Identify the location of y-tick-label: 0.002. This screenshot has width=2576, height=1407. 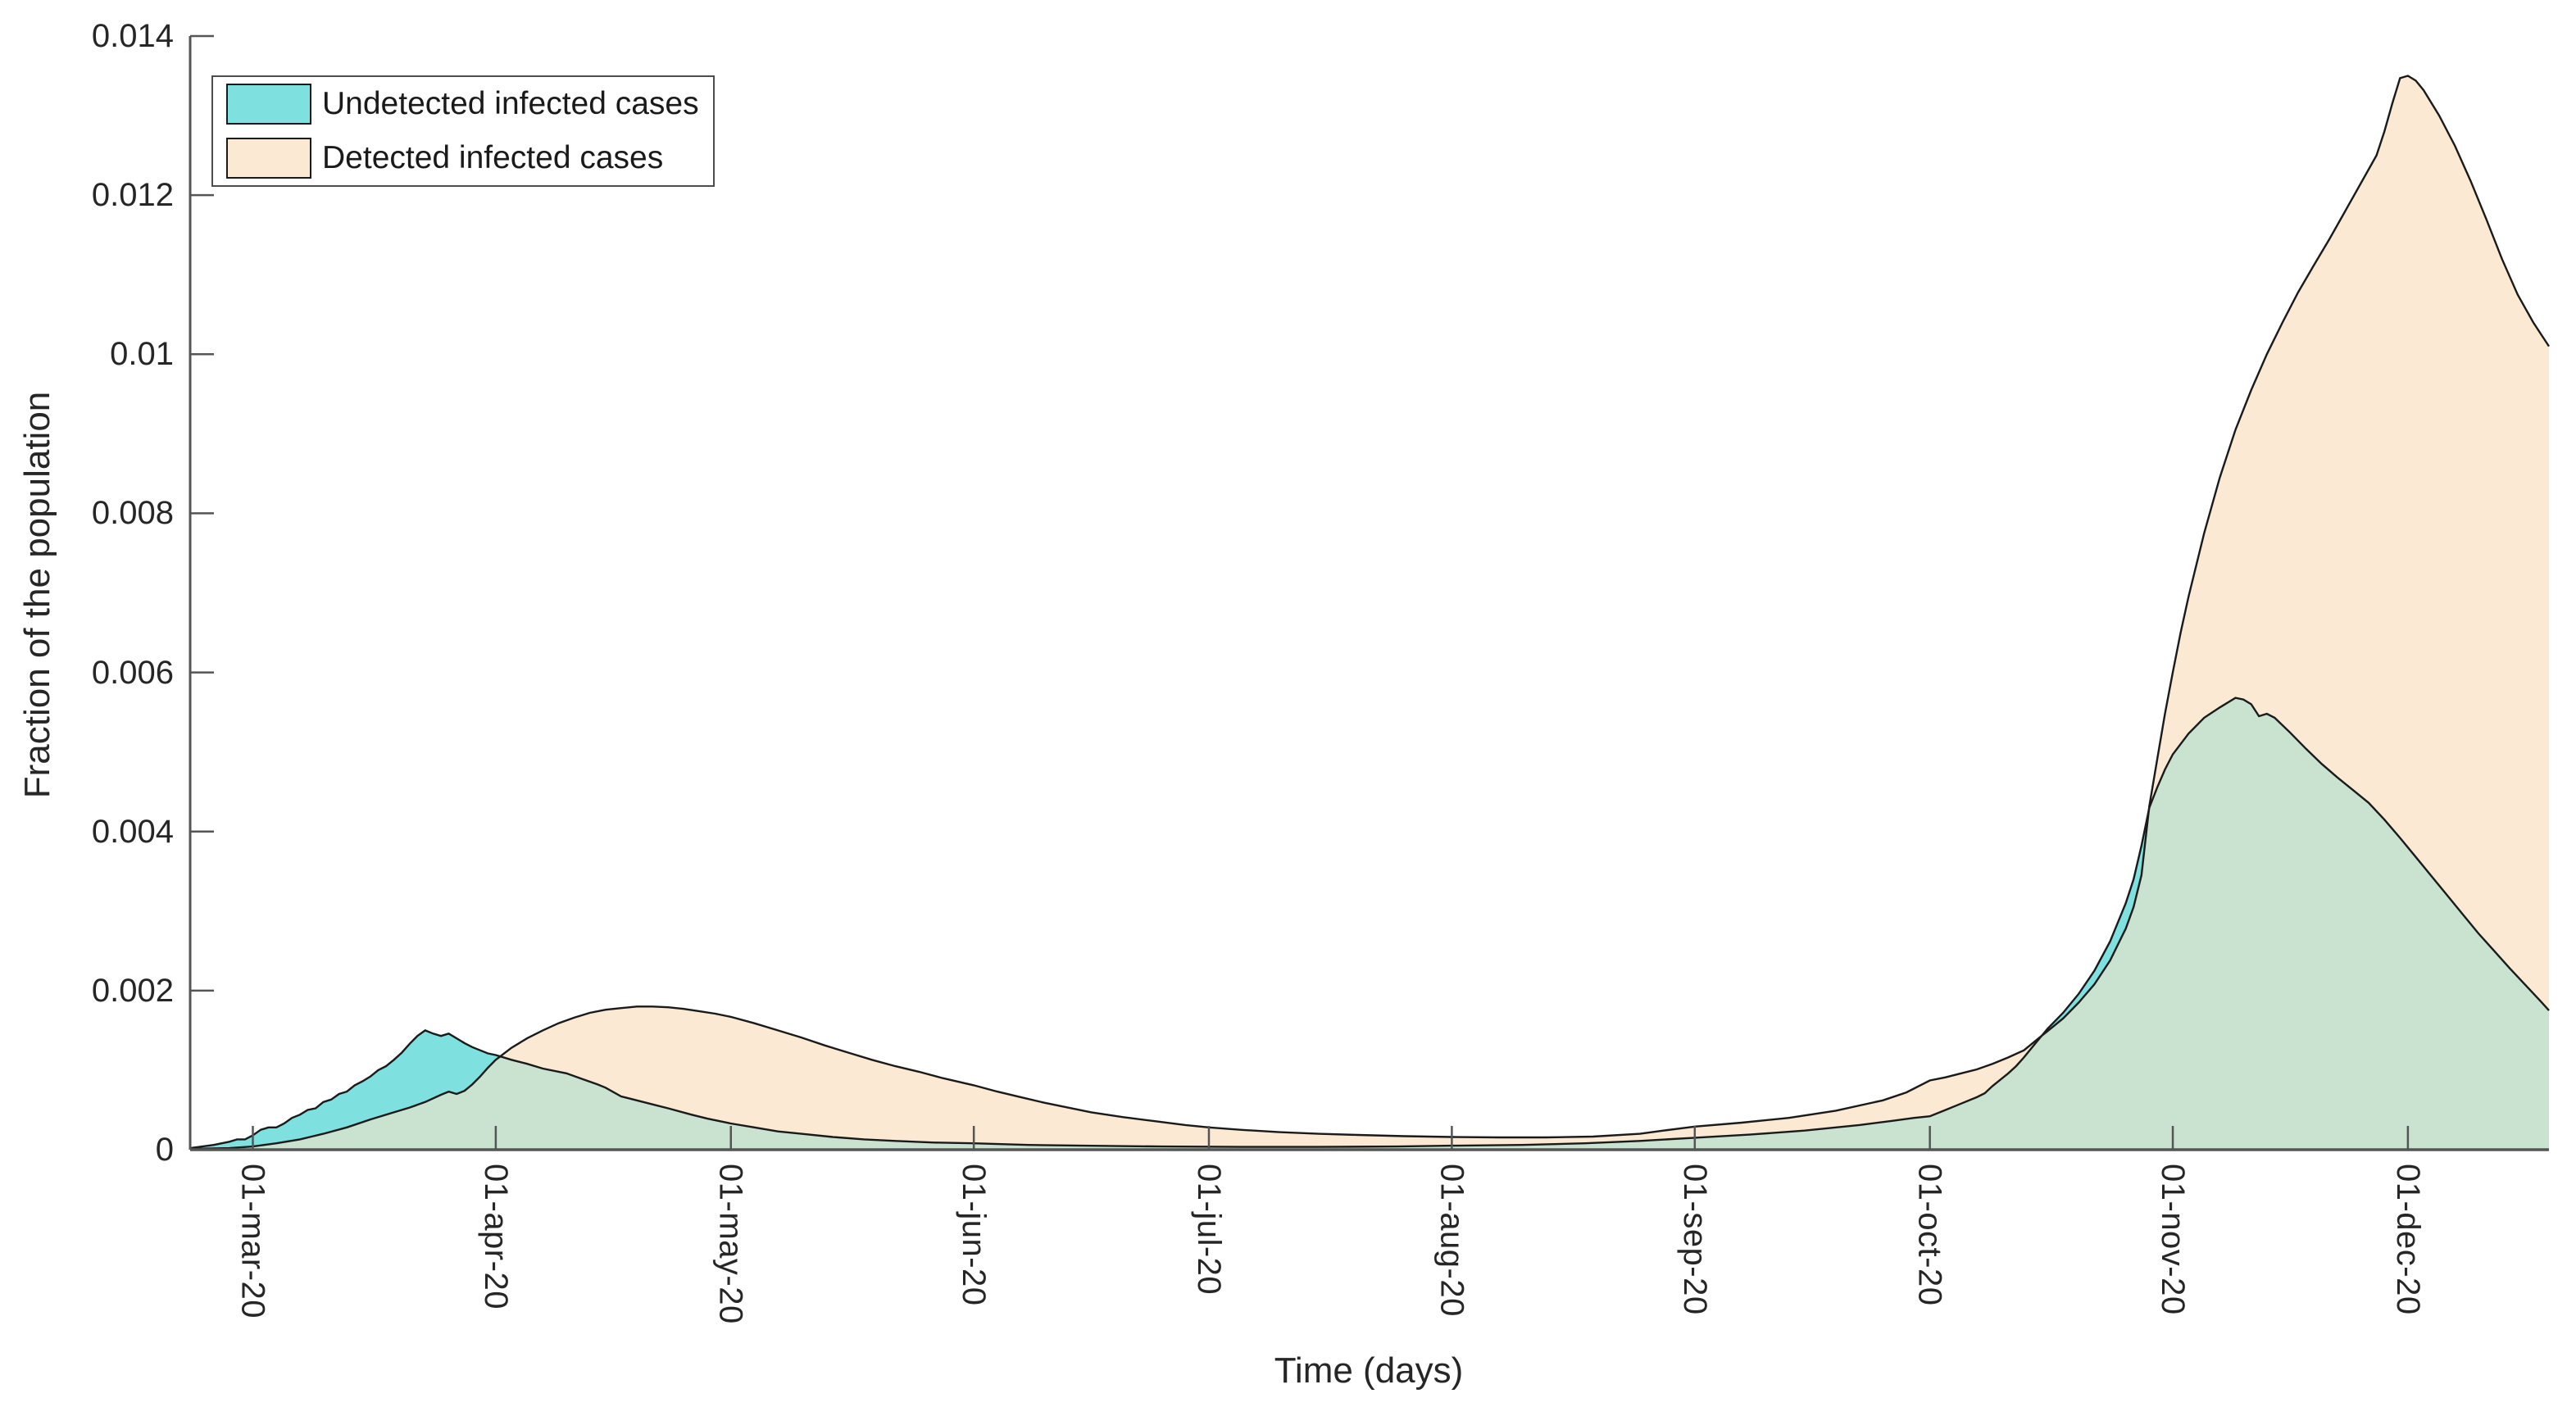
(132, 991).